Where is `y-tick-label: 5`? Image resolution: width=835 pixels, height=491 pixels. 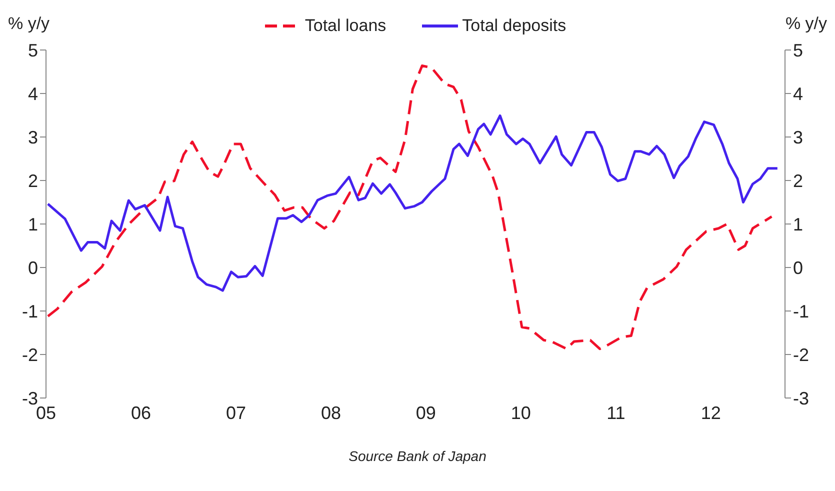 y-tick-label: 5 is located at coordinates (33, 50).